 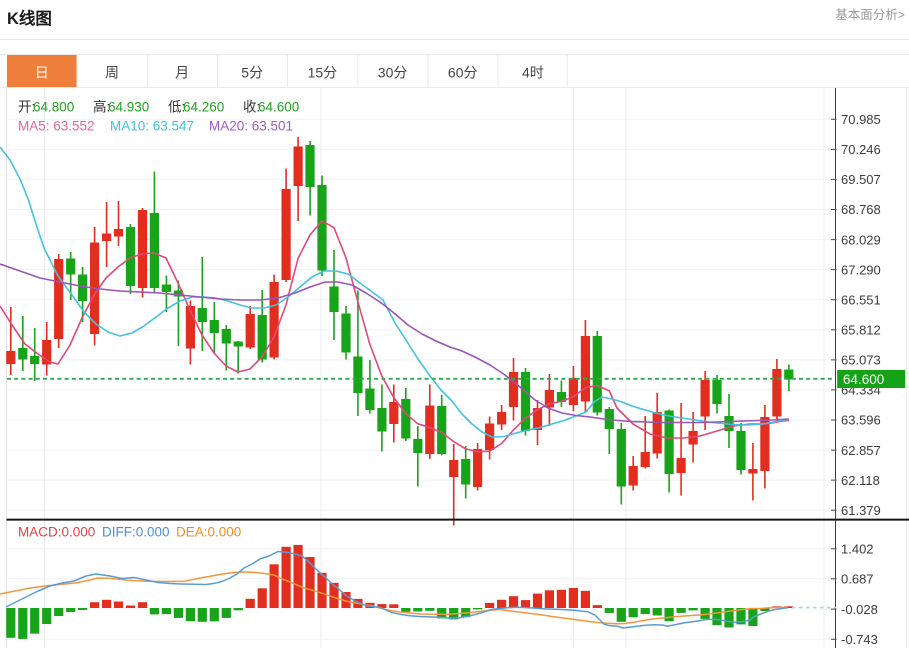 I want to click on svg-text: 63.596, so click(x=861, y=420).